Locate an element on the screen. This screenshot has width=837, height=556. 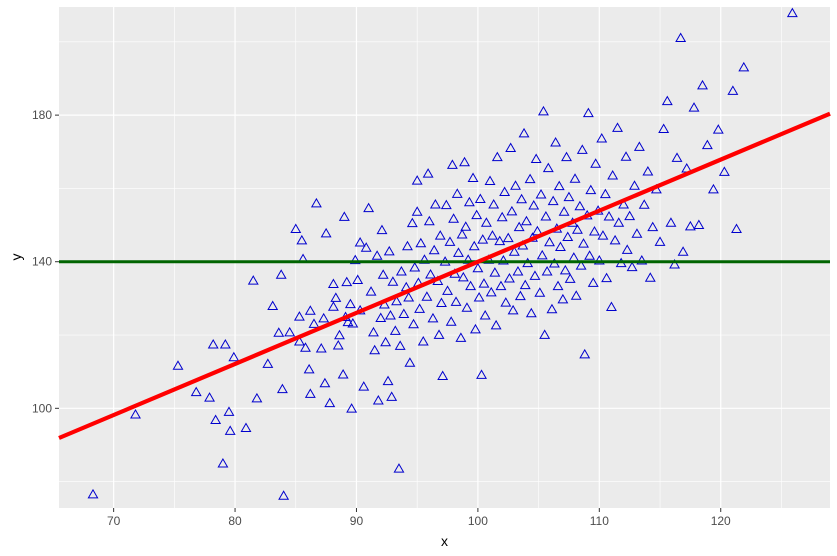
x-tick-label: 100 is located at coordinates (478, 521).